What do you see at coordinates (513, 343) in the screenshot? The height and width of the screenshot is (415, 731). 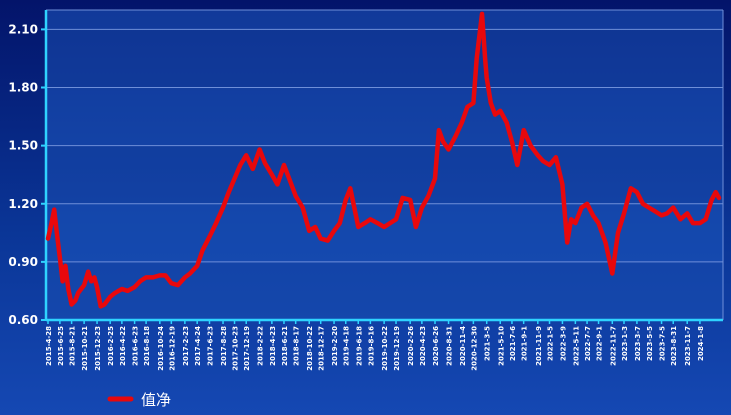 I see `x-tick-label: 2021-7-6` at bounding box center [513, 343].